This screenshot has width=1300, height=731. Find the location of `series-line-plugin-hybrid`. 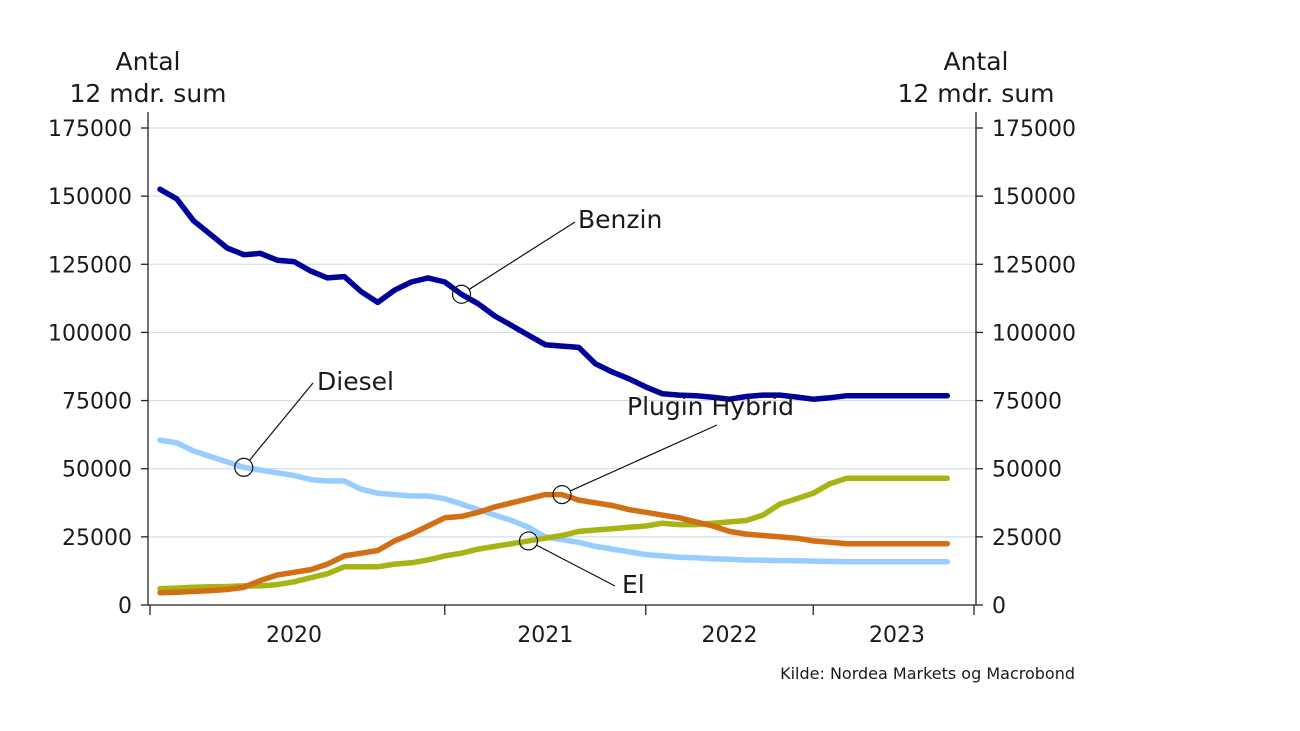

series-line-plugin-hybrid is located at coordinates (554, 543).